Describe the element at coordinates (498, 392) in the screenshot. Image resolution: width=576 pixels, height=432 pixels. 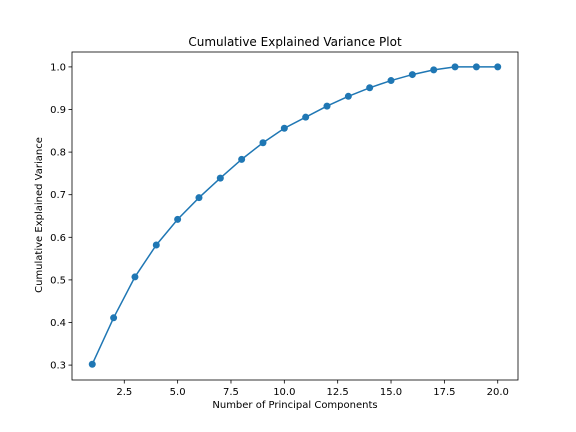
I see `x-tick-label: 20.0` at that location.